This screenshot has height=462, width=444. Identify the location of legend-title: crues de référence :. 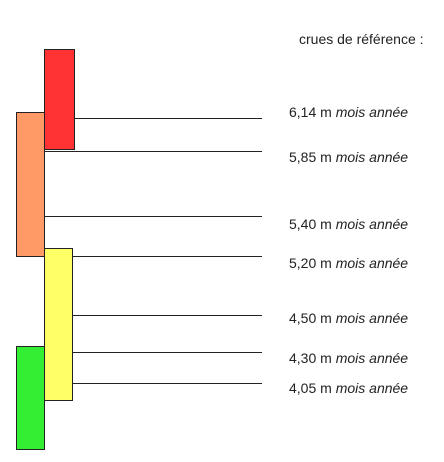
(361, 39).